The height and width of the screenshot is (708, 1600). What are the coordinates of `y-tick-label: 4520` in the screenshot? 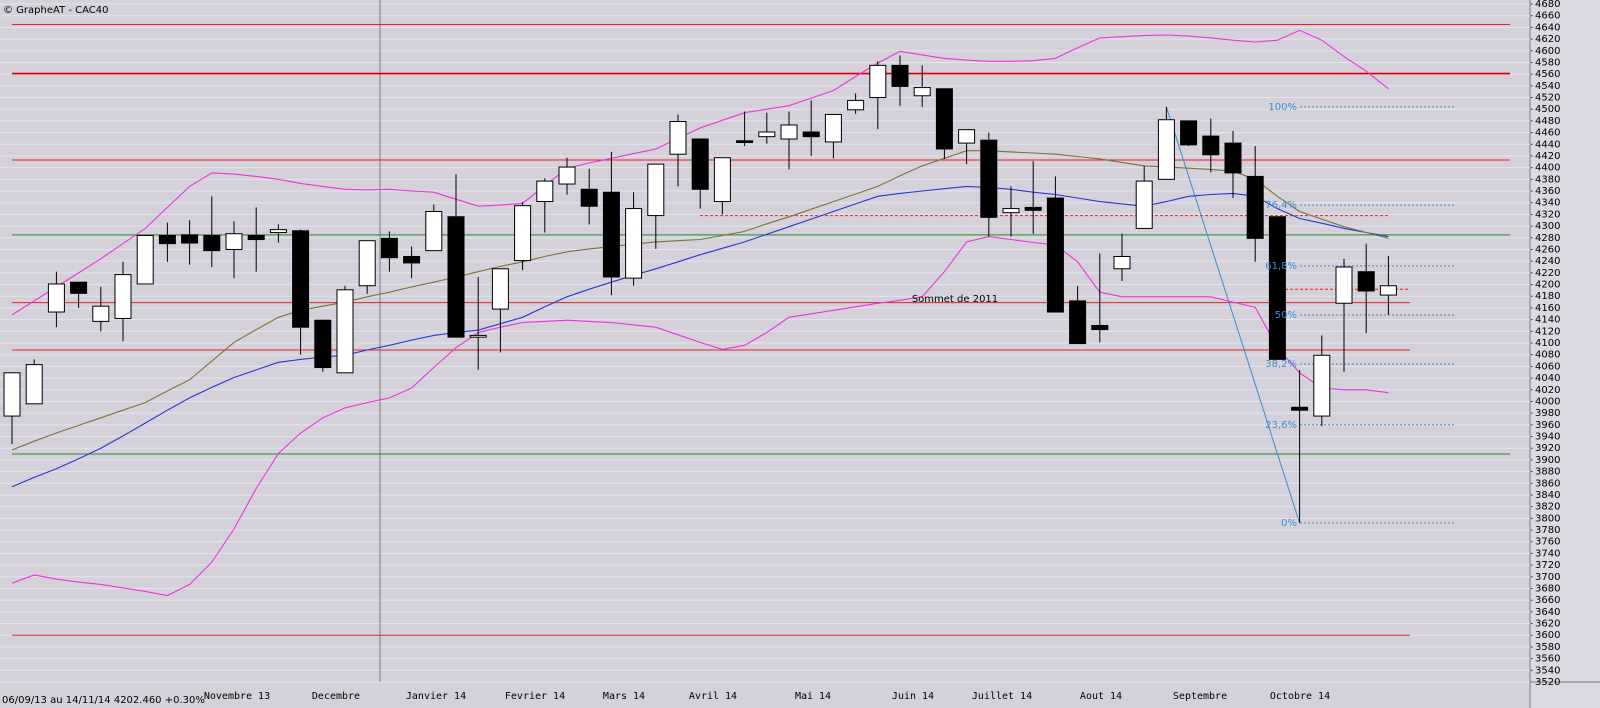 It's located at (1547, 98).